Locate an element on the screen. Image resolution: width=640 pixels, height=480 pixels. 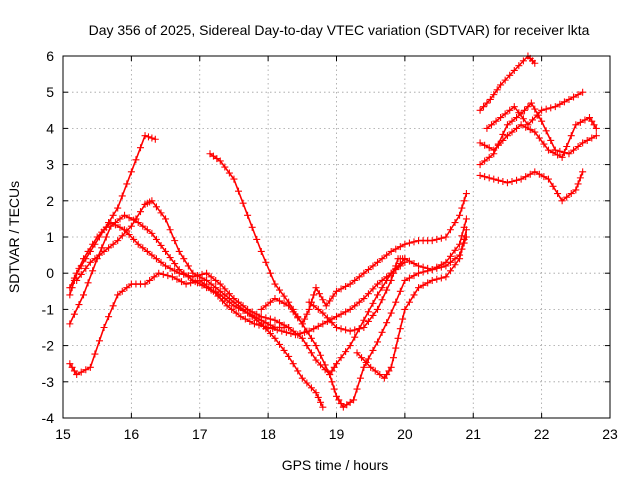
y-tick-label: 6 is located at coordinates (50, 56).